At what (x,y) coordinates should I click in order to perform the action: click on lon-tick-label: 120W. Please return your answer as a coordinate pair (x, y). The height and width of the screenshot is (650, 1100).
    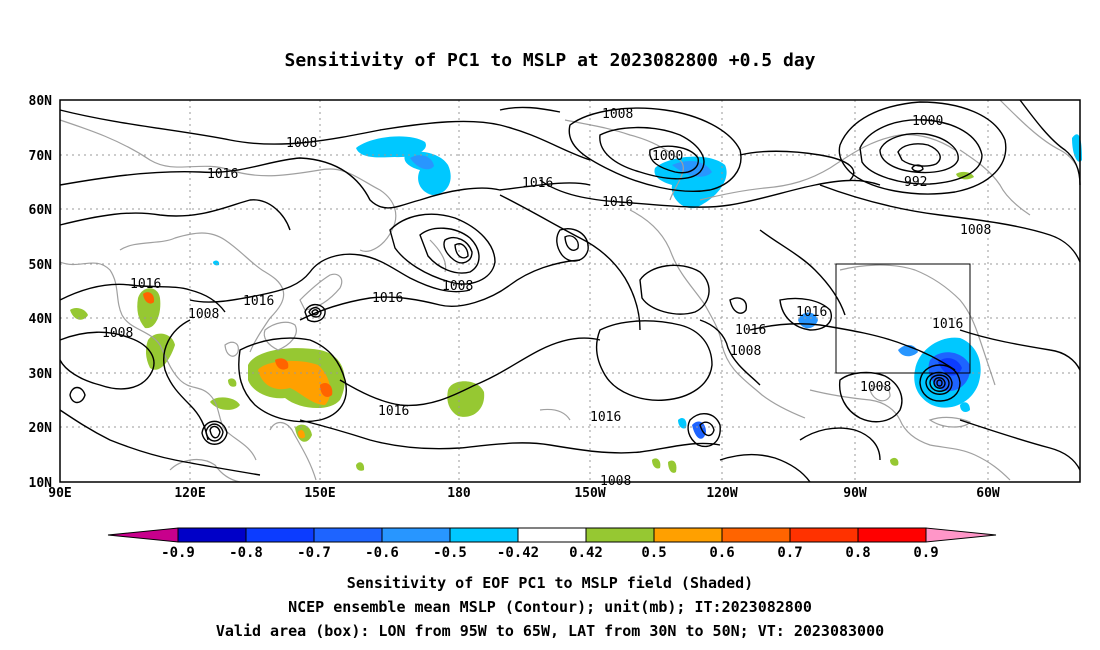
    Looking at the image, I should click on (721, 493).